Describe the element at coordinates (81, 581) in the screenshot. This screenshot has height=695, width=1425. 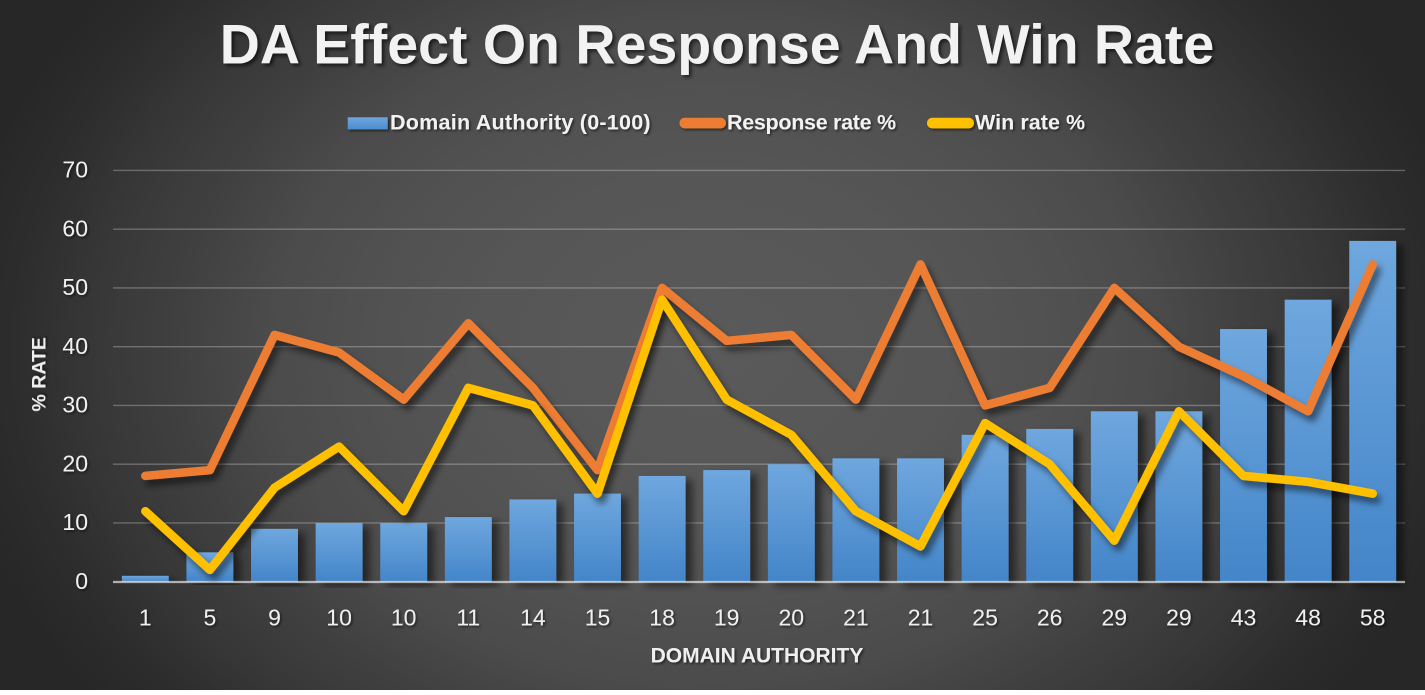
I see `svg-text: 0` at that location.